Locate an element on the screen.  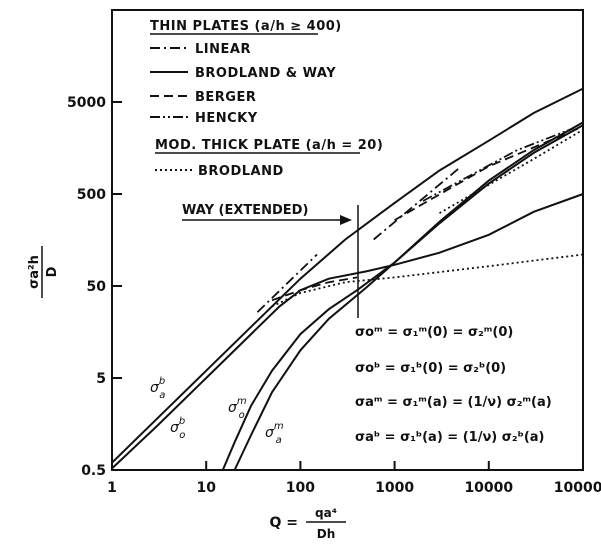
equation-4: σaᵇ = σ₁ᵇ(a) = (1/ν) σ₂ᵇ(a) is located at coordinates (449, 437).